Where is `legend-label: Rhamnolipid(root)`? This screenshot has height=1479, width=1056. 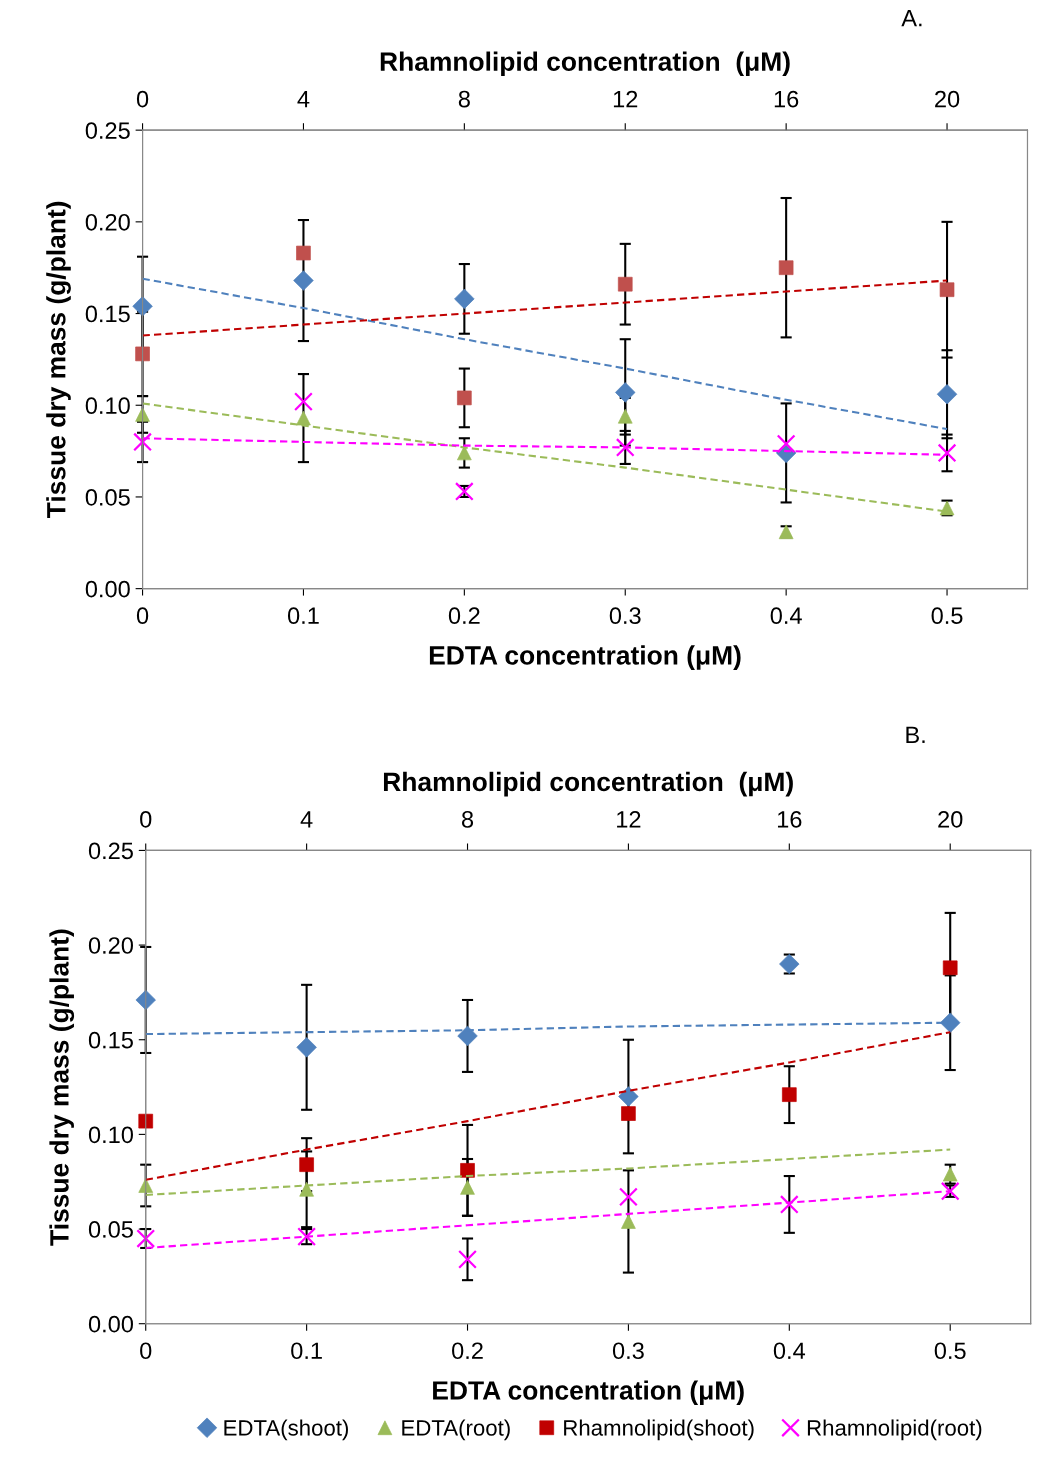
legend-label: Rhamnolipid(root) is located at coordinates (894, 1430).